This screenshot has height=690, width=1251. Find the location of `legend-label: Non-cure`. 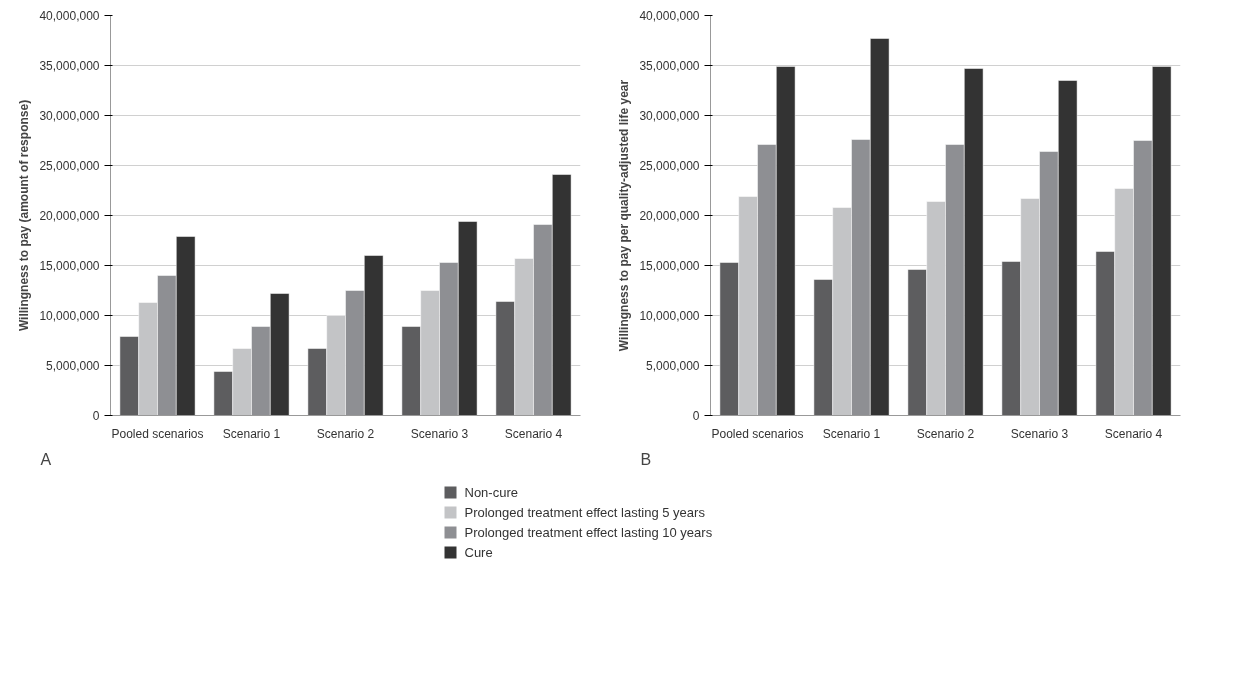

legend-label: Non-cure is located at coordinates (491, 492).